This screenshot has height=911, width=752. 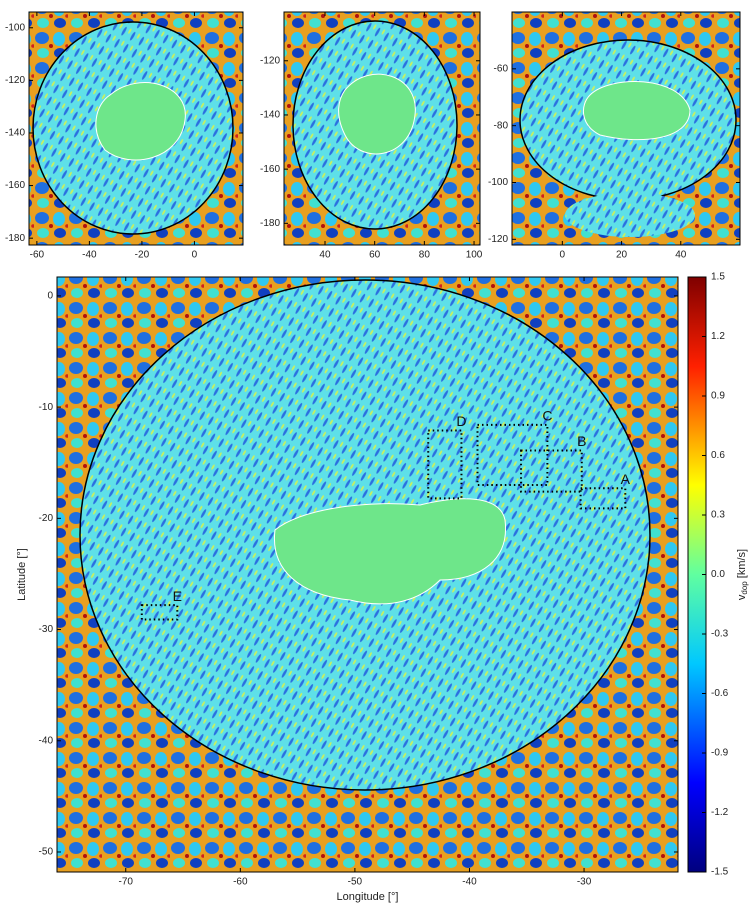 I want to click on colorbar-tick-label: 0.3, so click(x=718, y=515).